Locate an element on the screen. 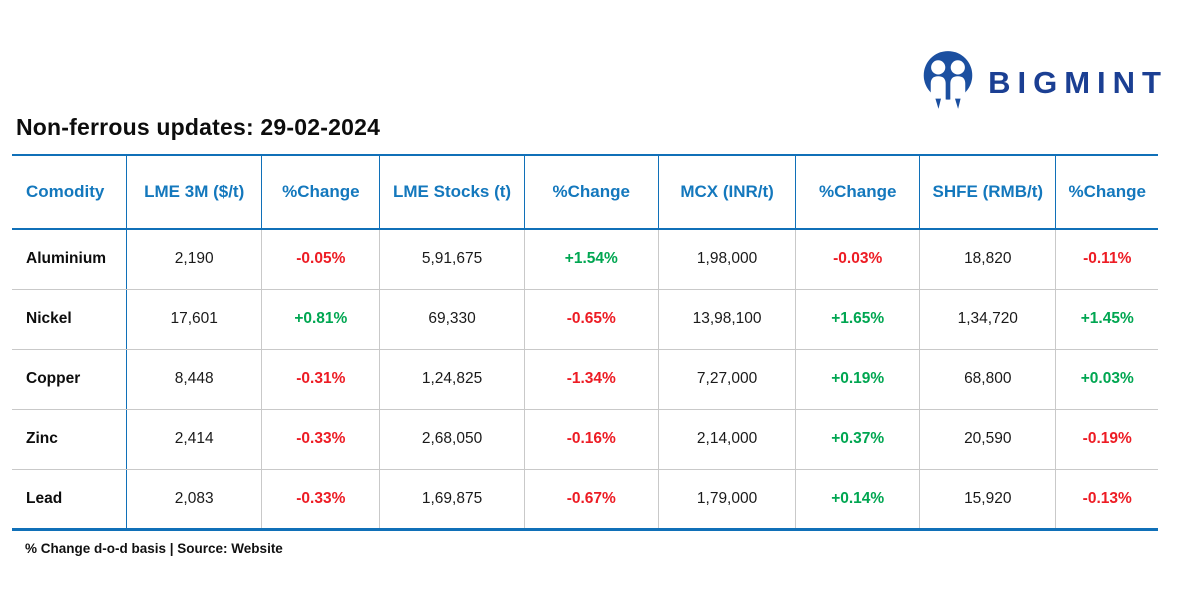  shfe-change: -0.11% is located at coordinates (1106, 259).